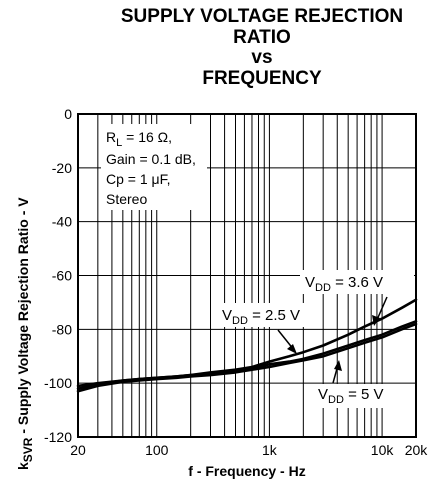 The width and height of the screenshot is (448, 492). What do you see at coordinates (62, 168) in the screenshot?
I see `y-tick-label: -20` at bounding box center [62, 168].